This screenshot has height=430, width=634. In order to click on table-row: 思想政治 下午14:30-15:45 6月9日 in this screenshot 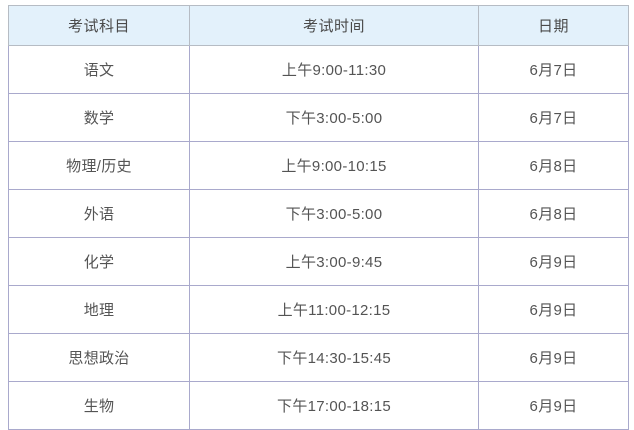, I will do `click(318, 357)`.